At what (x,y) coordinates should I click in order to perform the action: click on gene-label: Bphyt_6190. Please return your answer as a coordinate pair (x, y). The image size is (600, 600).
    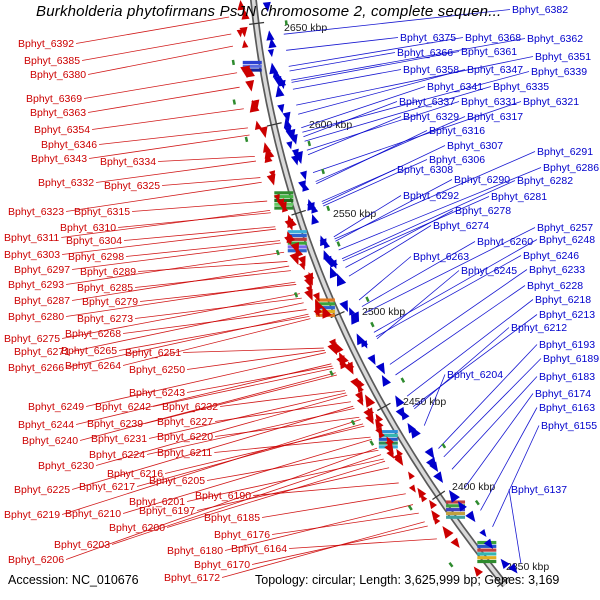
    Looking at the image, I should click on (223, 496).